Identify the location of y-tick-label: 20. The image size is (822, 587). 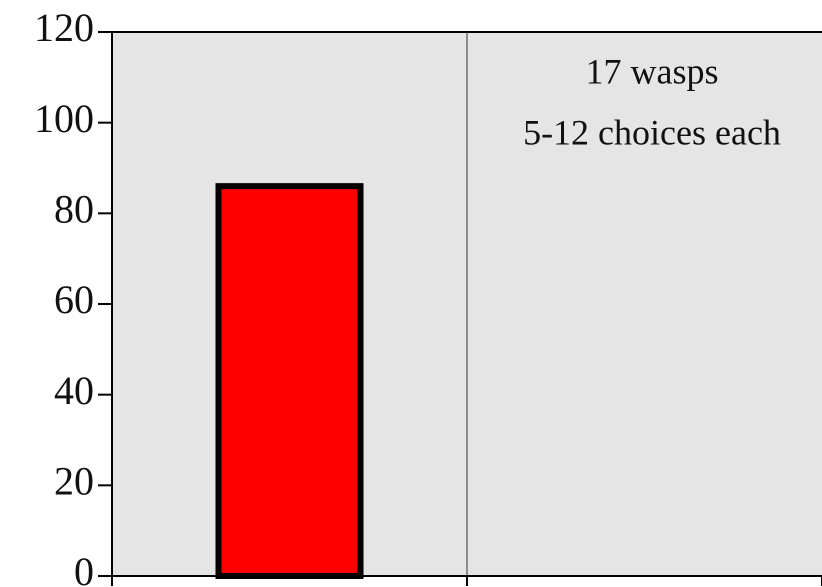
(74, 481).